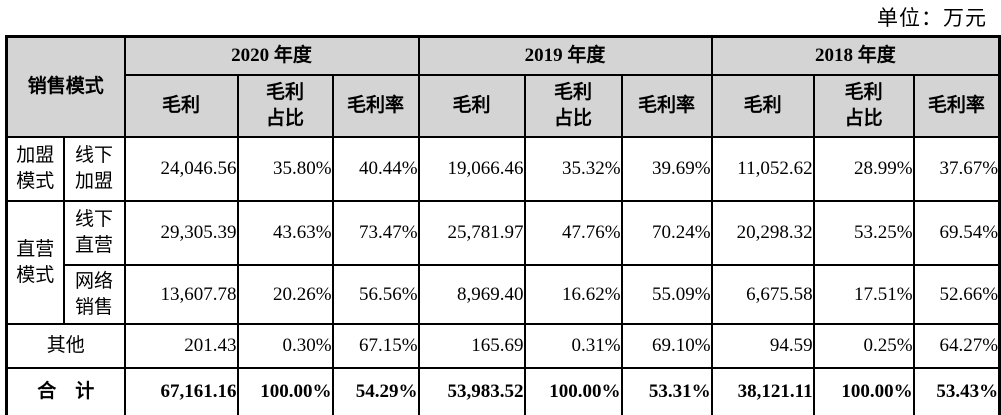 This screenshot has width=1001, height=415. I want to click on data-cell: 25,781.97, so click(471, 233).